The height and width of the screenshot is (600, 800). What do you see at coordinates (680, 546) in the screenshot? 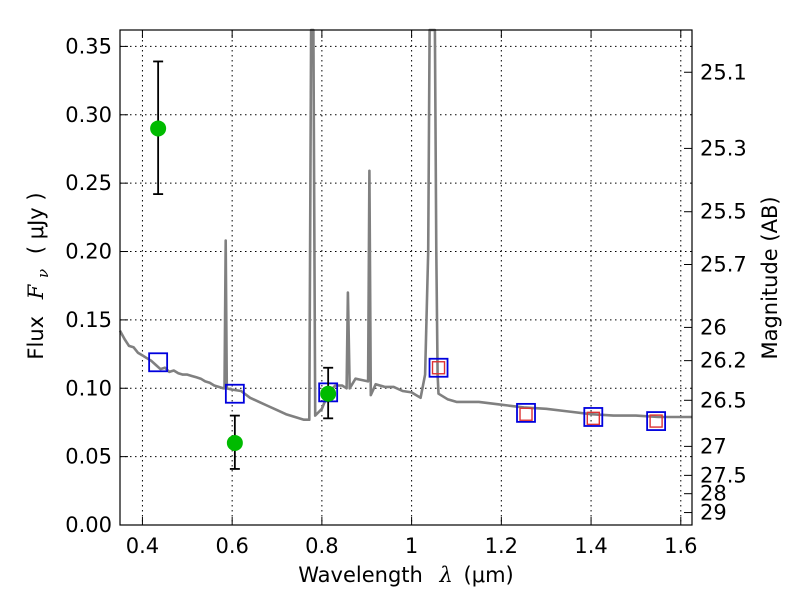
I see `x-tick-label: 1.6` at bounding box center [680, 546].